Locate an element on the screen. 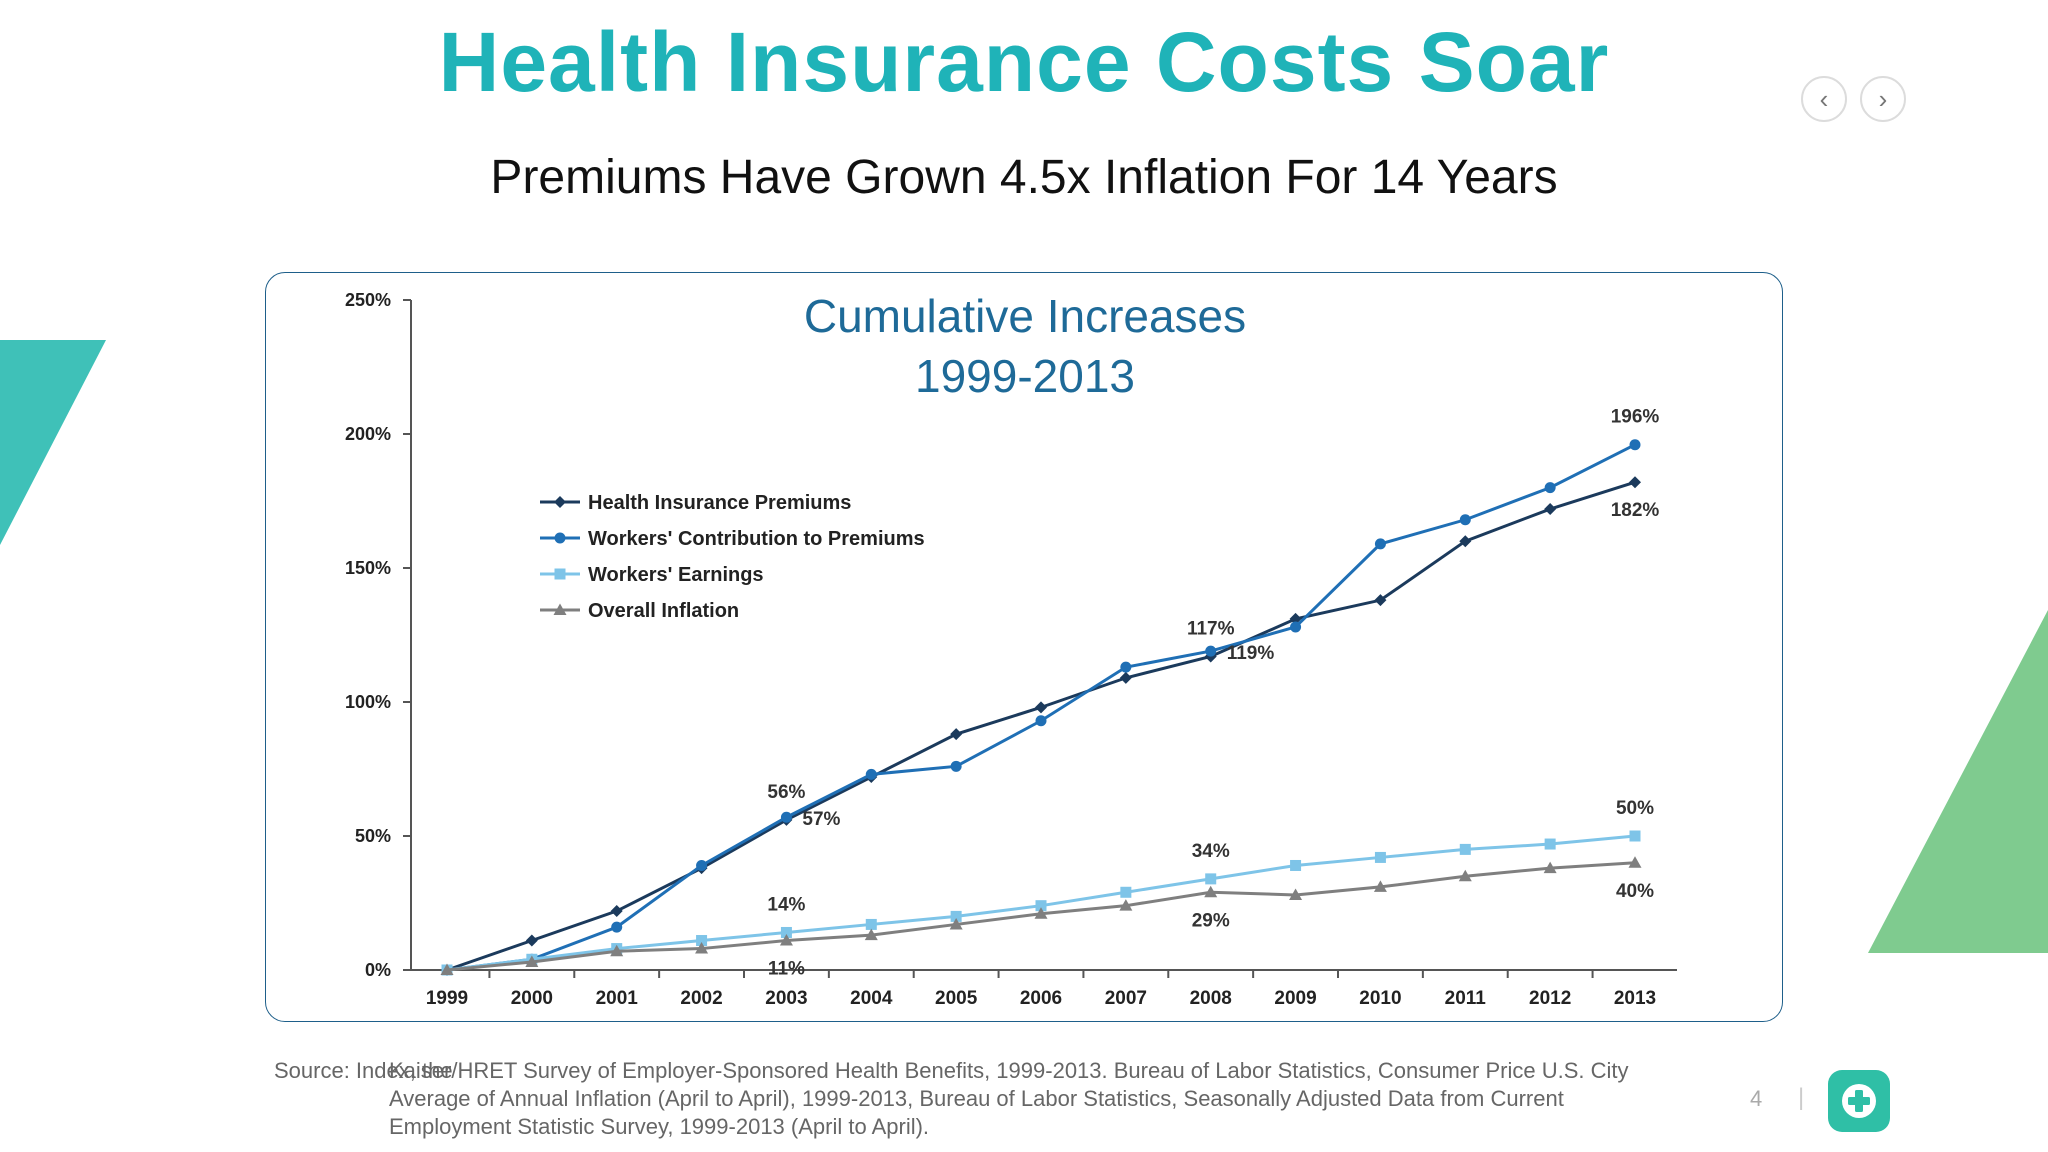 Image resolution: width=2048 pixels, height=1152 pixels. source-label: Source: Index, the is located at coordinates (363, 1070).